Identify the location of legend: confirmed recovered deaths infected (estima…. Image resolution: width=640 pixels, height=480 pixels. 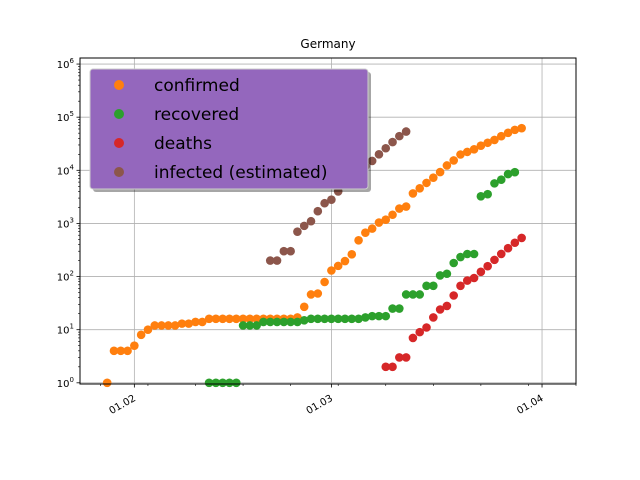
(230, 130).